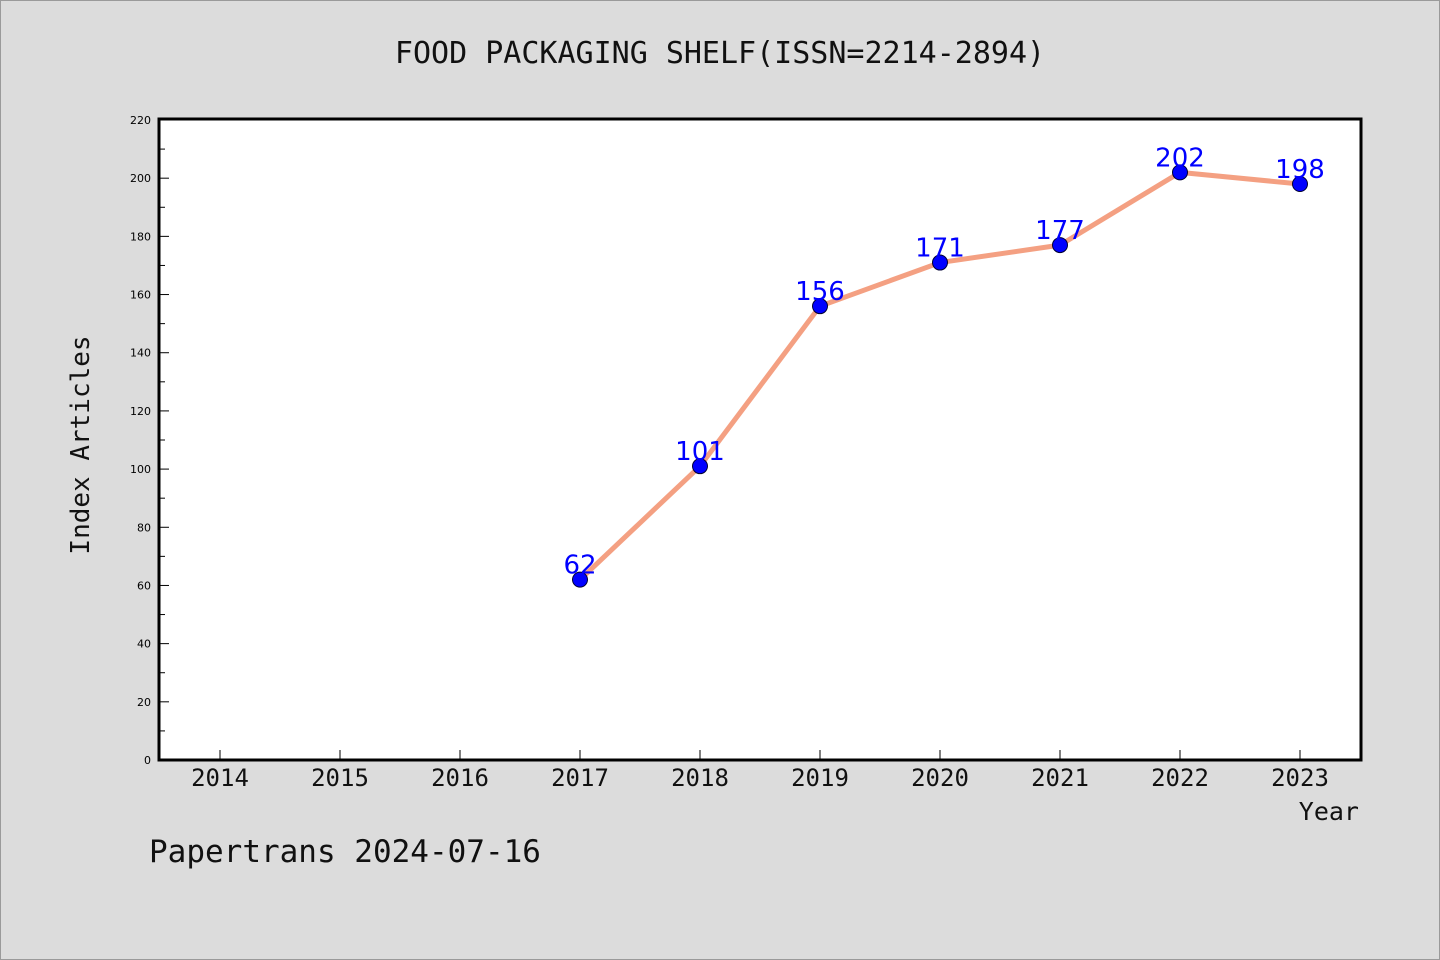 Image resolution: width=1440 pixels, height=960 pixels. I want to click on y-tick-label: 20, so click(144, 702).